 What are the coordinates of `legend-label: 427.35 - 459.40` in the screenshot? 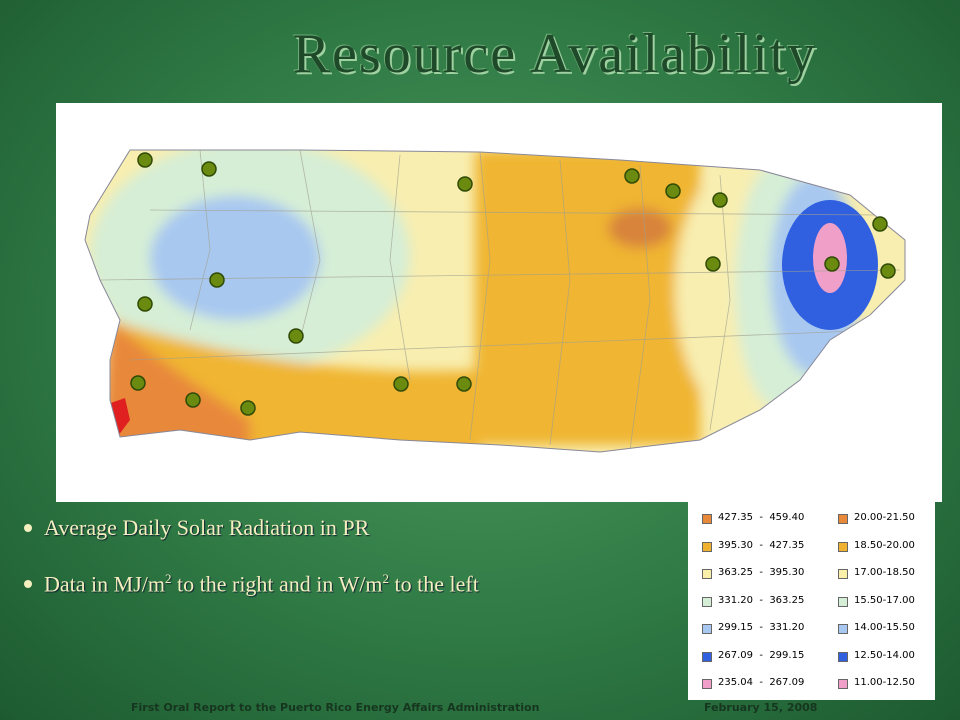 It's located at (761, 517).